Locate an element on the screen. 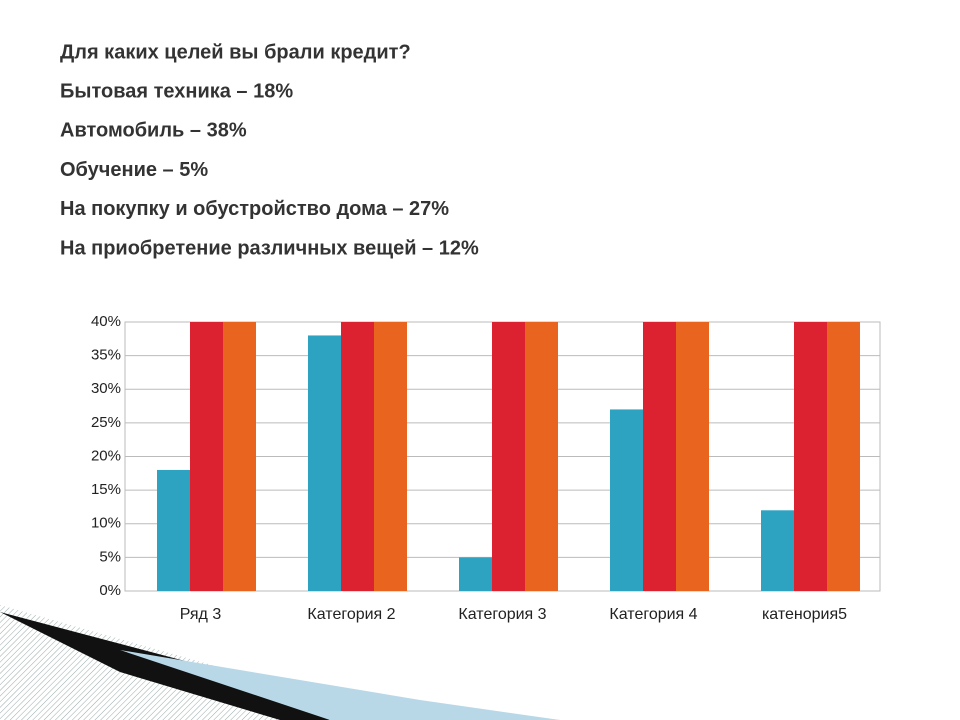 The width and height of the screenshot is (960, 720). decor-stripe is located at coordinates (280, 662).